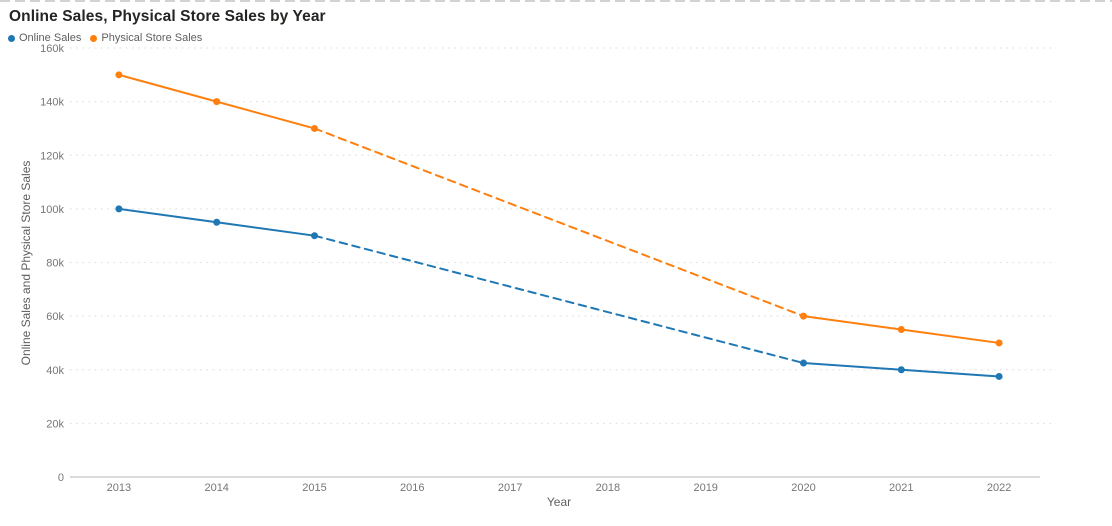  What do you see at coordinates (559, 299) in the screenshot?
I see `series-dashed-segment` at bounding box center [559, 299].